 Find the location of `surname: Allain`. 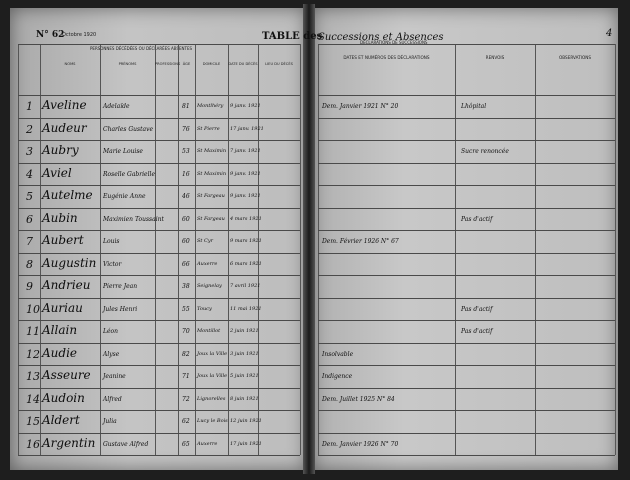

surname: Allain is located at coordinates (60, 330).